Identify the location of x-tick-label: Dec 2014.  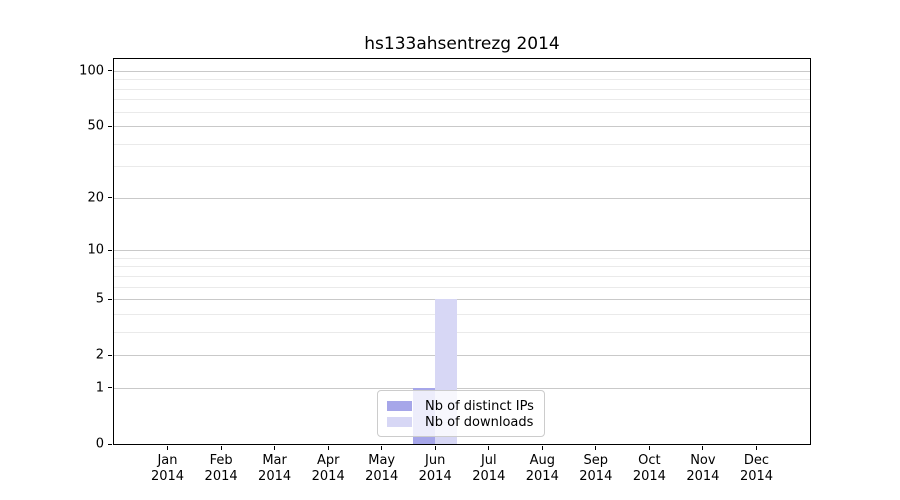
(756, 468).